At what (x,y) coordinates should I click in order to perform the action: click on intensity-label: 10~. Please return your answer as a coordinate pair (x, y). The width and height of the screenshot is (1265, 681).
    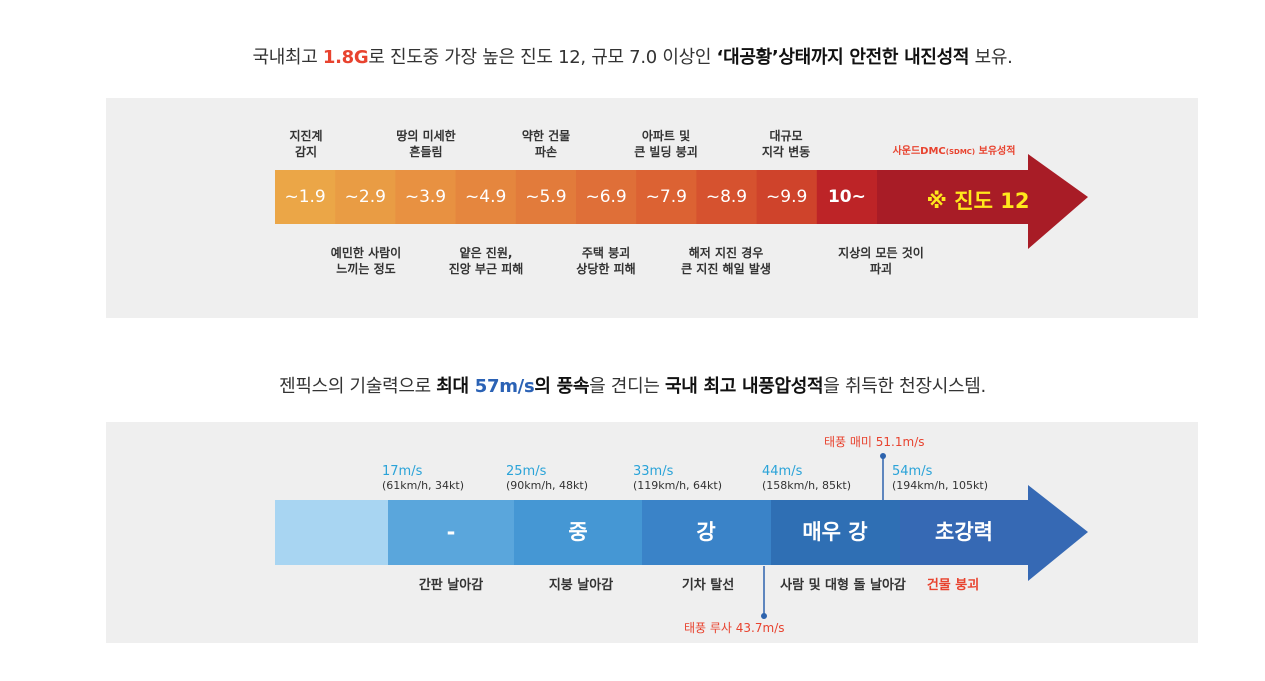
    Looking at the image, I should click on (846, 197).